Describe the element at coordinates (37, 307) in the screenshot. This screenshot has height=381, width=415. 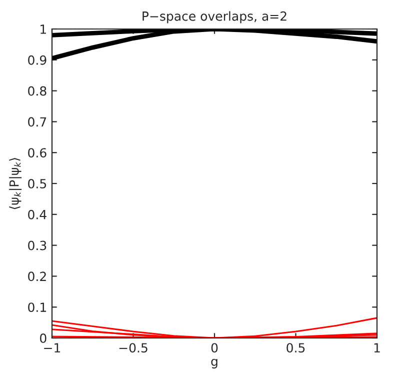
I see `y-tick-label: 0.1` at that location.